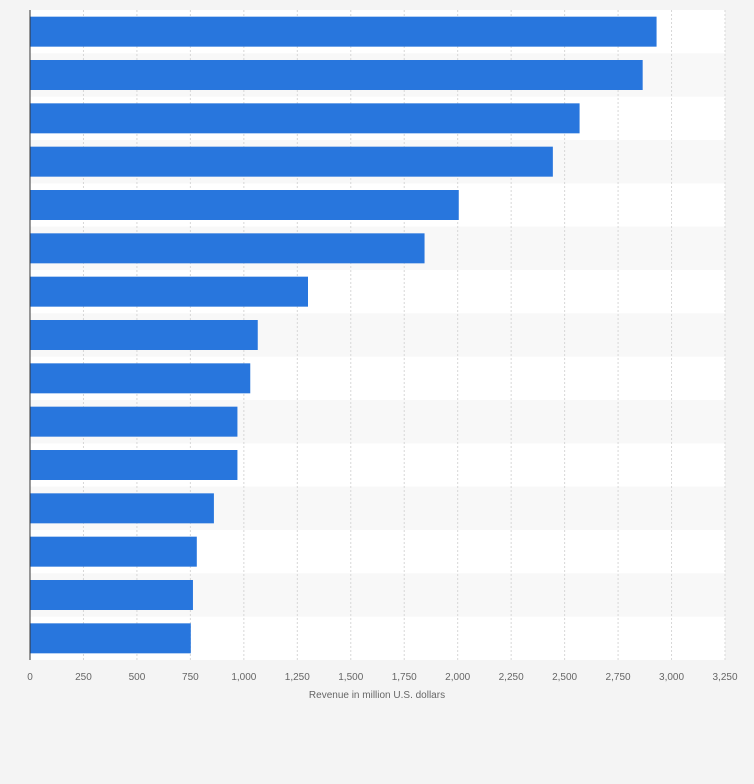 The width and height of the screenshot is (754, 784). Describe the element at coordinates (511, 677) in the screenshot. I see `x-tick-label: 2,250` at that location.